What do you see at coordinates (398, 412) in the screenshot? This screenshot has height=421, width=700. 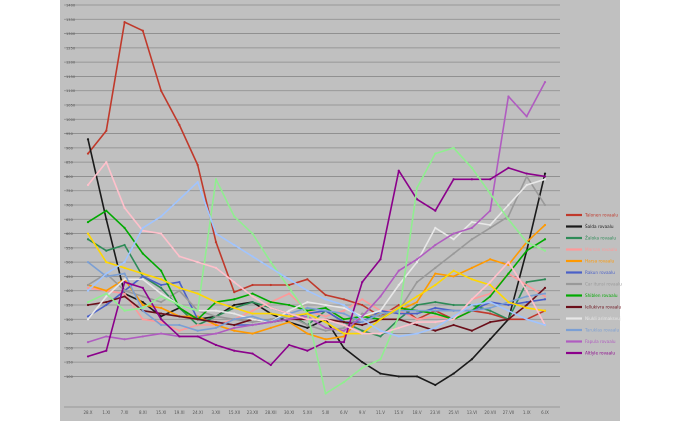 I see `x-tick-label: 15.V` at bounding box center [398, 412].